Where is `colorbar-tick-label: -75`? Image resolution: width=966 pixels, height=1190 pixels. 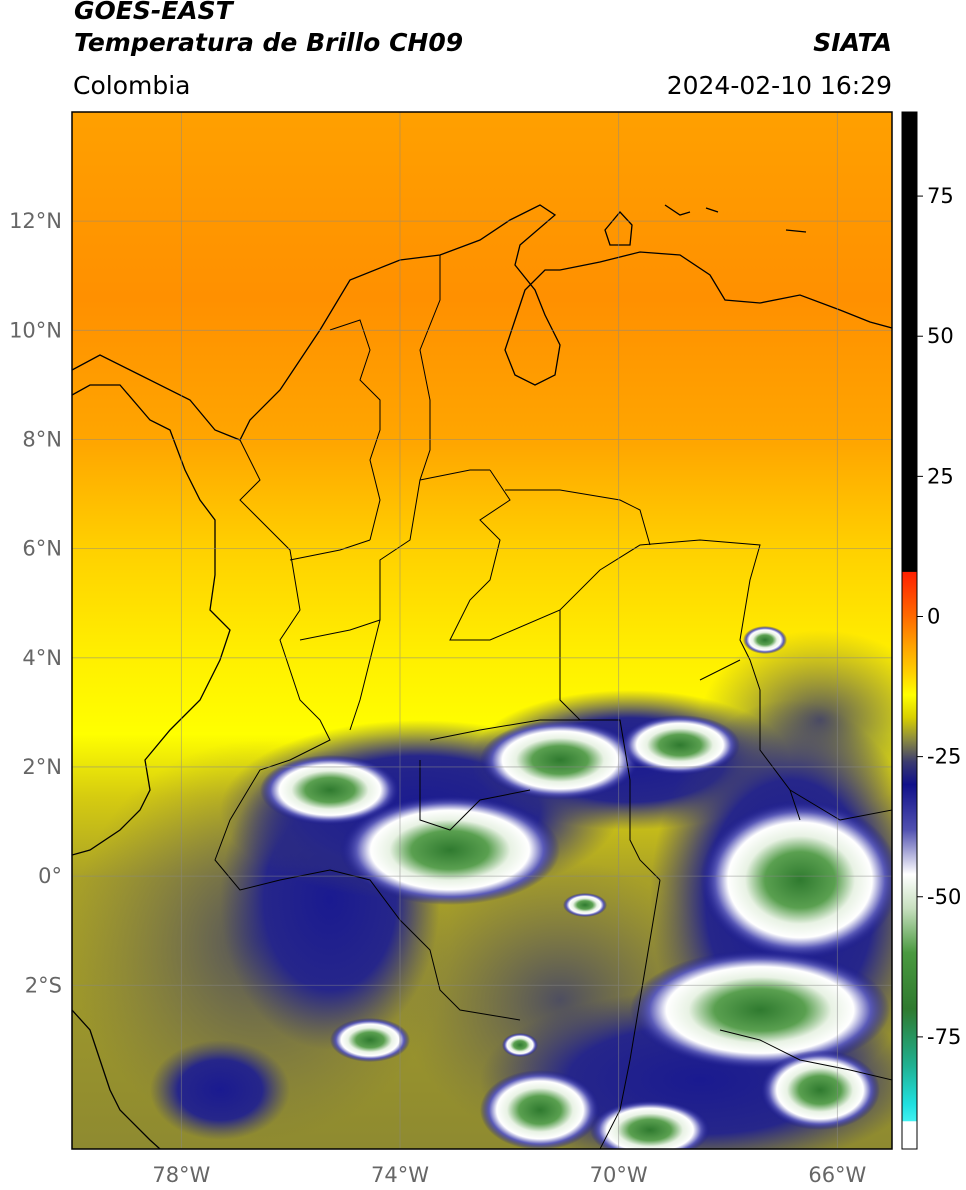 colorbar-tick-label: -75 is located at coordinates (944, 1037).